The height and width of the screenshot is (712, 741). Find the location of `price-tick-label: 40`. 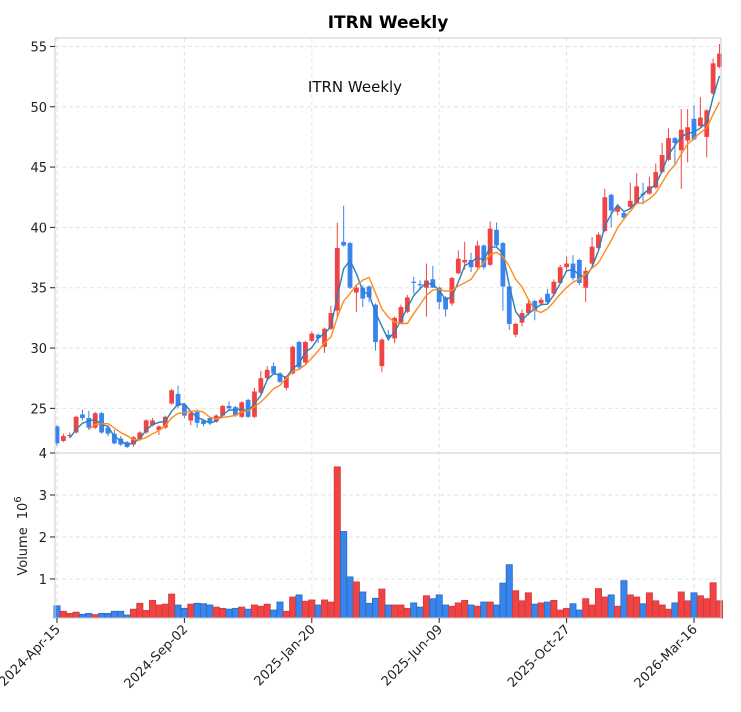

price-tick-label: 40 is located at coordinates (38, 228).